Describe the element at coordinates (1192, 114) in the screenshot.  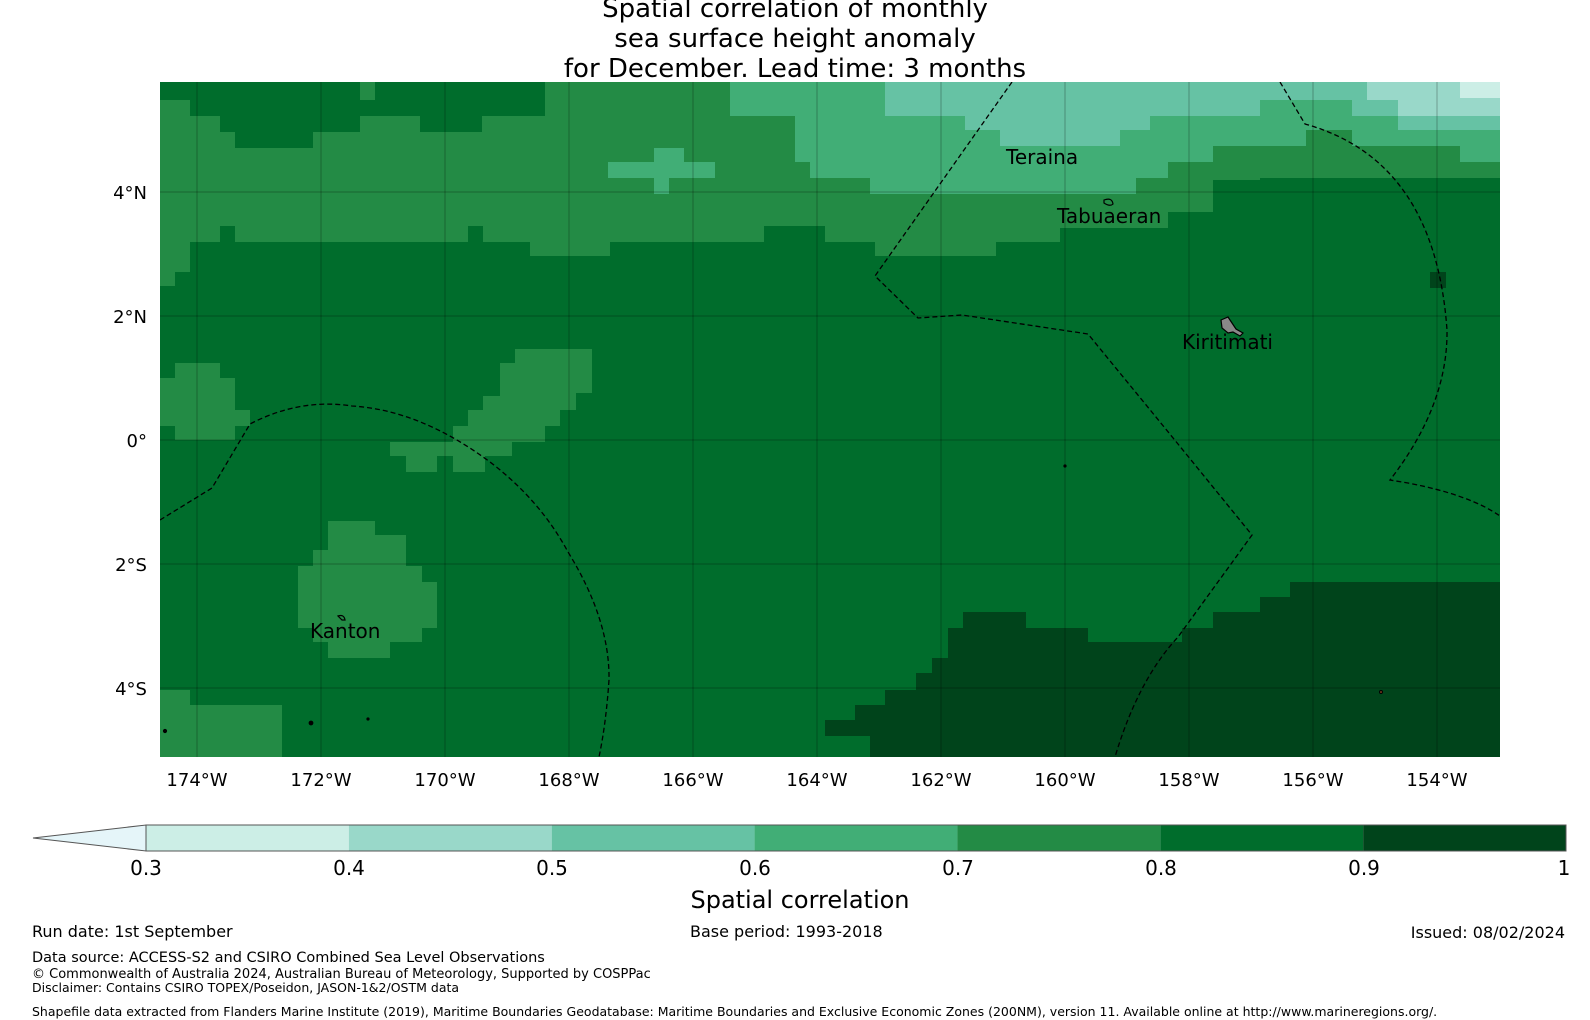
I see `field-0-5-0-6-north` at that location.